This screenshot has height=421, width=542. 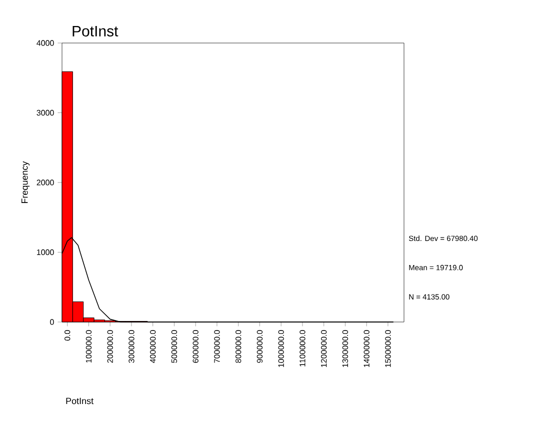 I want to click on x-tick-label: 1400000.0, so click(x=367, y=348).